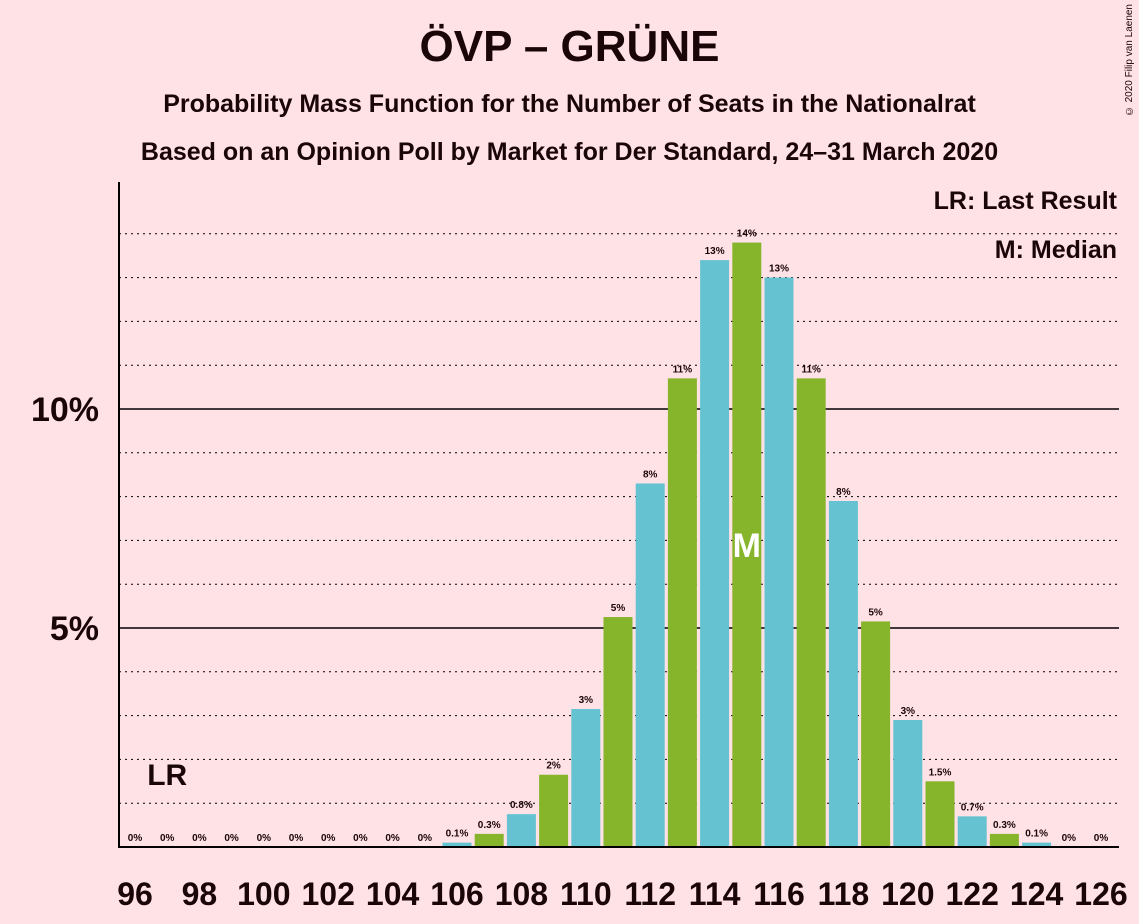 Image resolution: width=1139 pixels, height=924 pixels. I want to click on last-result-marker: LR, so click(167, 775).